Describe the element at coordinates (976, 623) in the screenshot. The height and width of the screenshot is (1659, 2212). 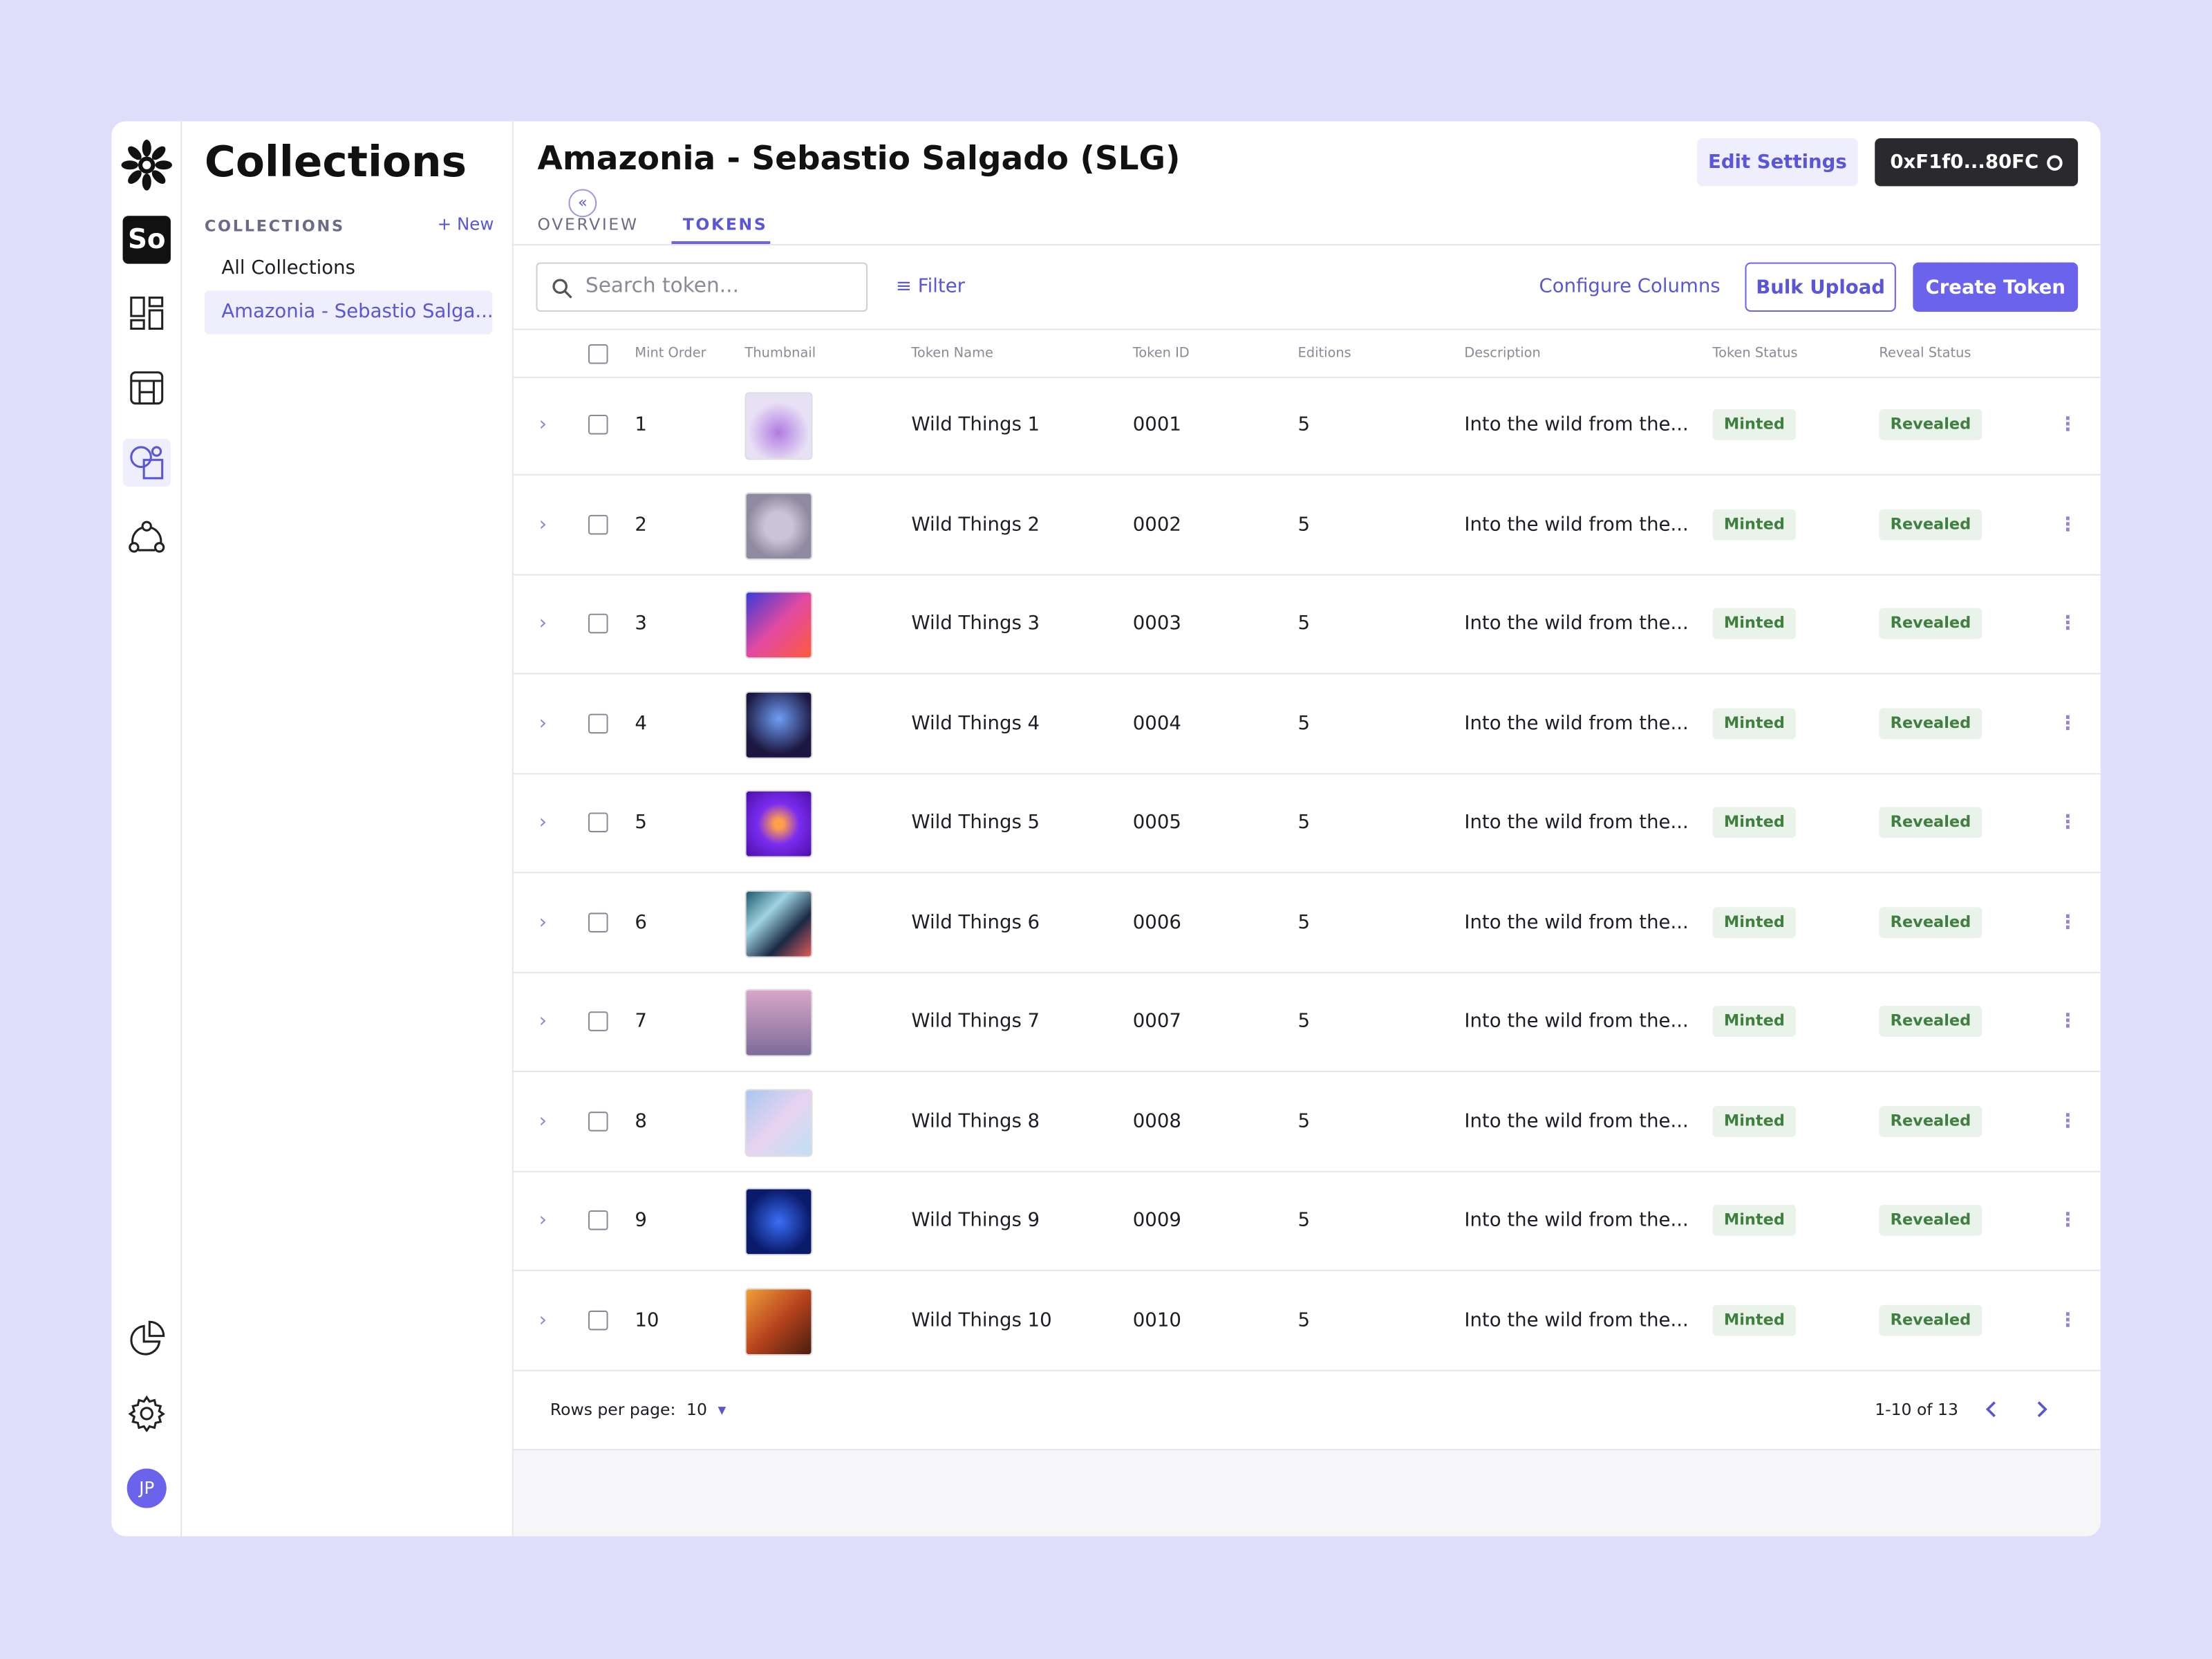
I see `token-name: Wild Things 3` at that location.